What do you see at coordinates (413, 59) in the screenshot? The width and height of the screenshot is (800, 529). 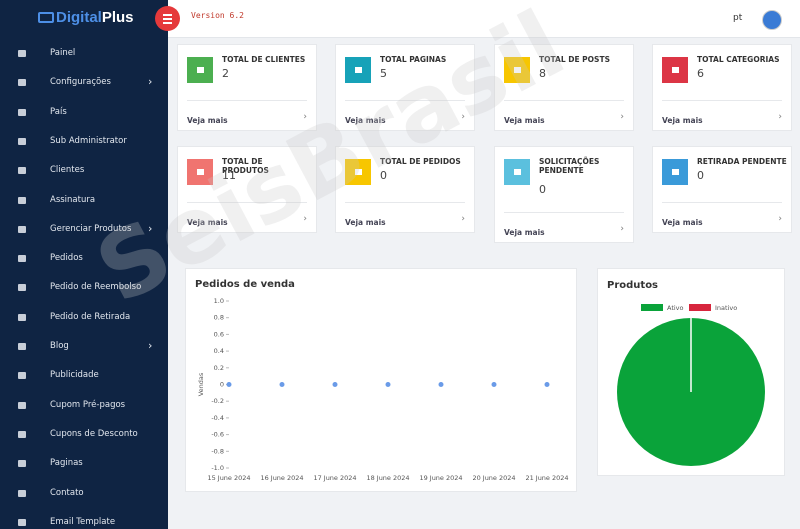 I see `card-title: TOTAL PAGINAS` at bounding box center [413, 59].